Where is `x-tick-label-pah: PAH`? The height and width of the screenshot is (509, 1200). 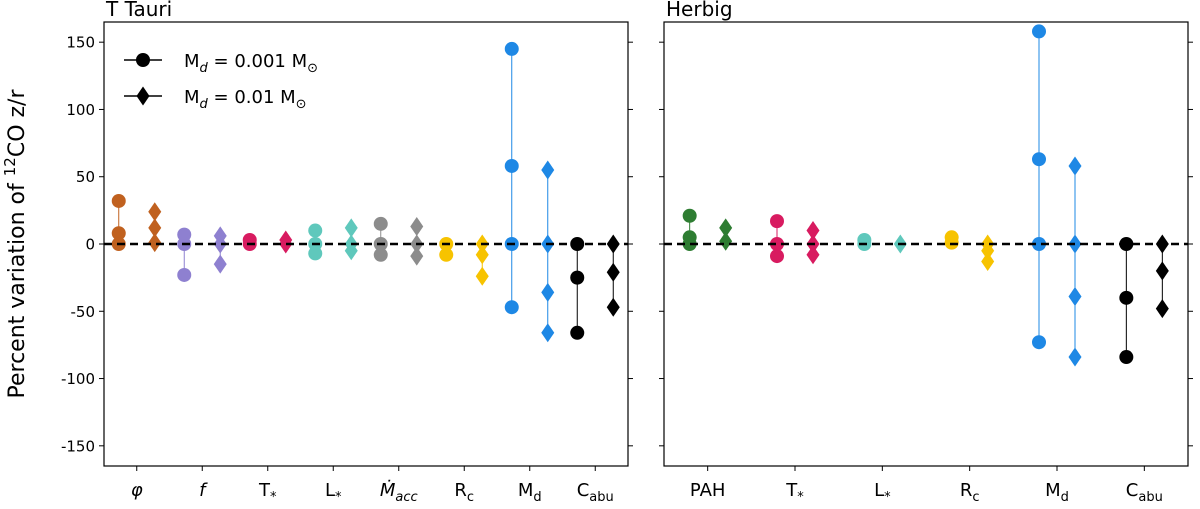
x-tick-label-pah: PAH is located at coordinates (708, 490).